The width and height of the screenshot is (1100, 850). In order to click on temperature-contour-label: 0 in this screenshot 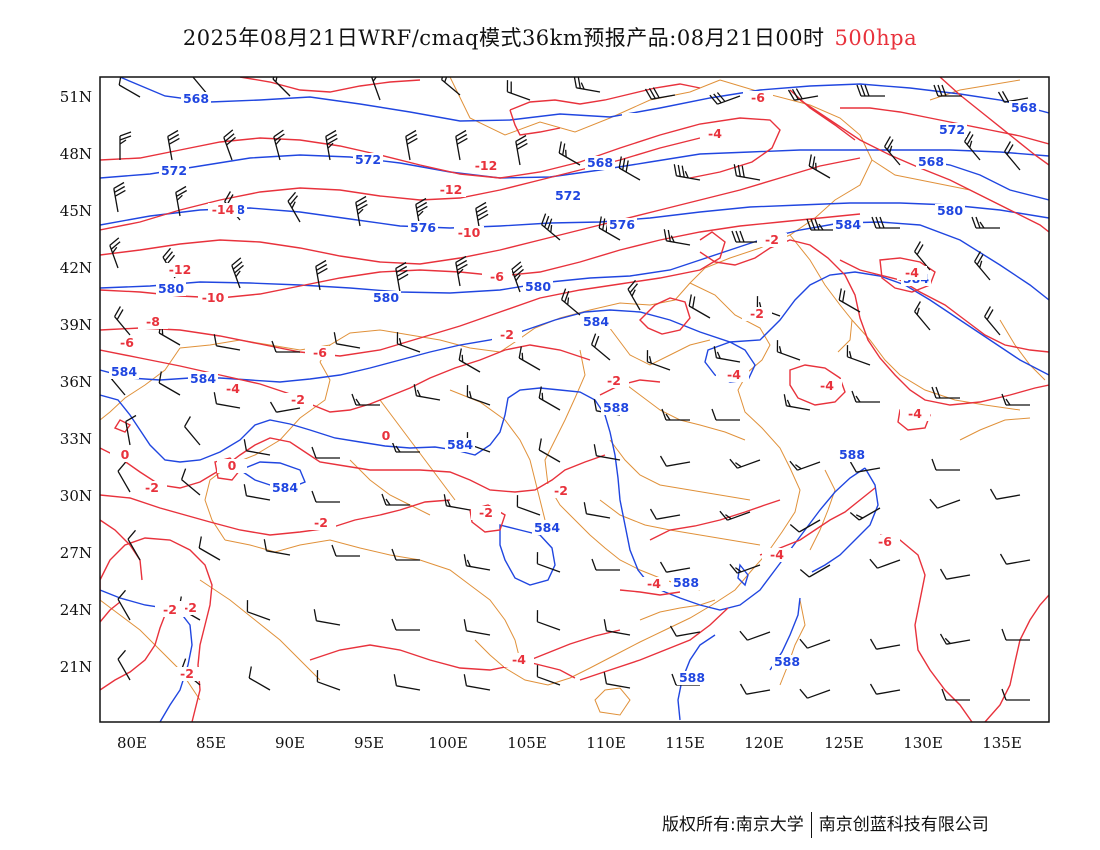, I will do `click(386, 435)`.